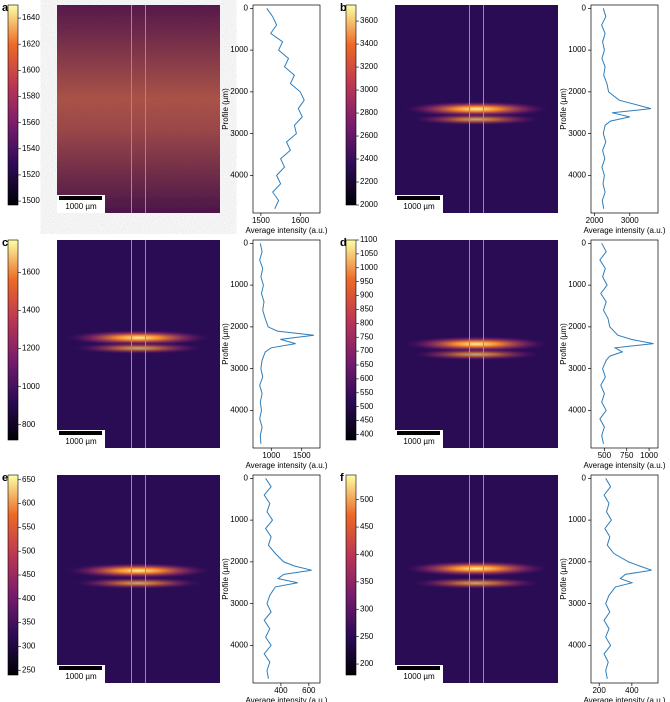  I want to click on colorbar-tick-label: 1500, so click(31, 200).